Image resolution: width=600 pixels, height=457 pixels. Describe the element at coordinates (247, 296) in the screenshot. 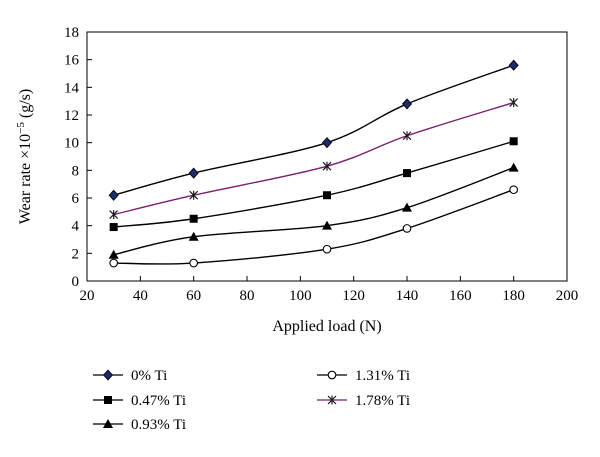

I see `x-tick-label: 80` at that location.